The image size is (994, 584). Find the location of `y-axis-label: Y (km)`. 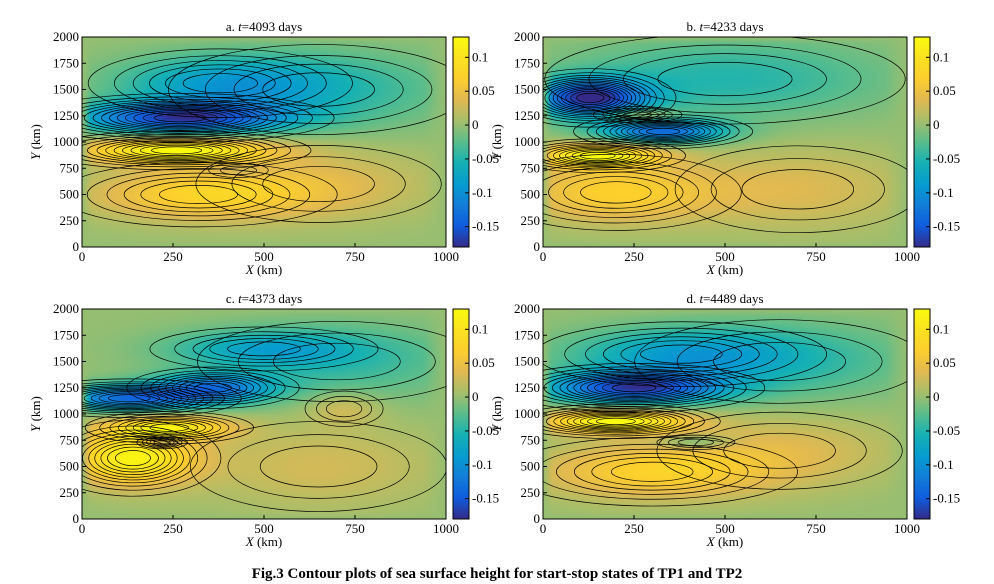

y-axis-label: Y (km) is located at coordinates (35, 414).